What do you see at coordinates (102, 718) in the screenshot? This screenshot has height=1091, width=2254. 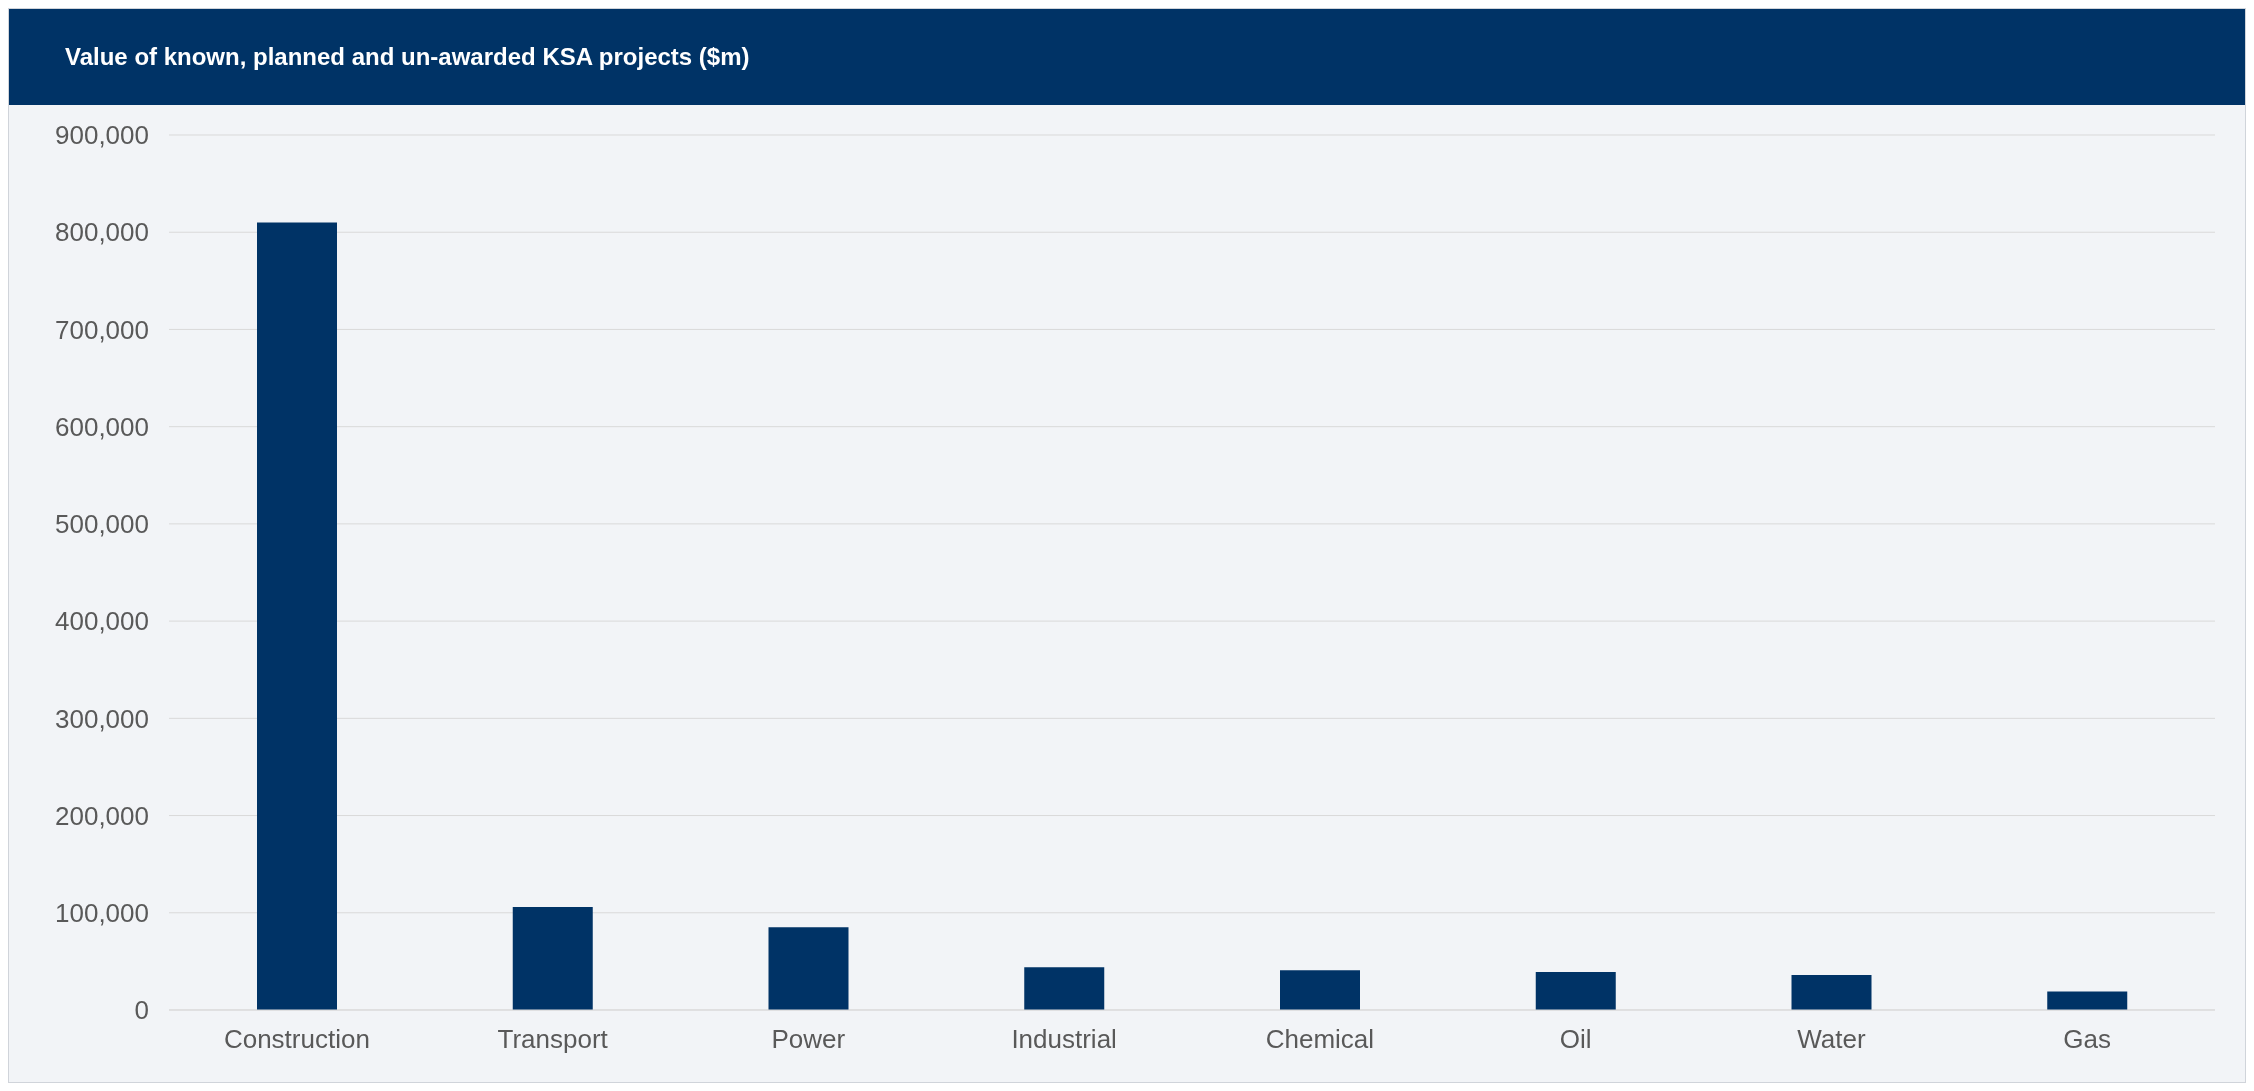 I see `y-tick-label: 300,000` at bounding box center [102, 718].